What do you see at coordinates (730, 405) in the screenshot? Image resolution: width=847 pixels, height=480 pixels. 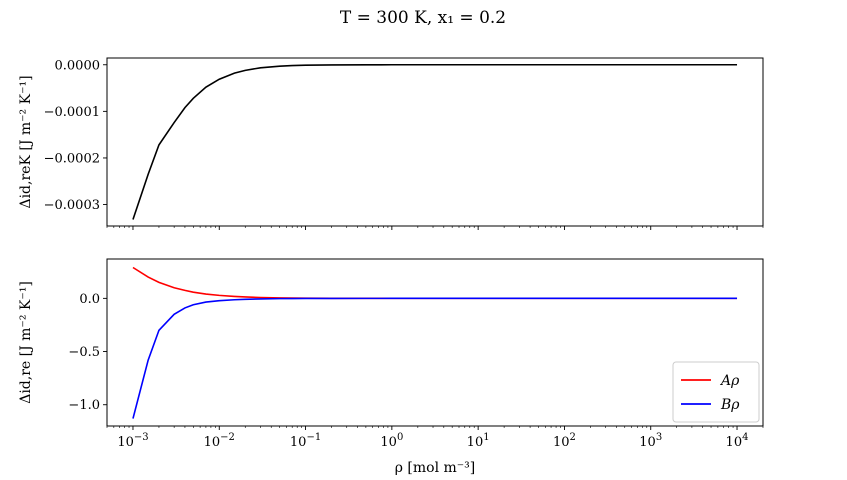 I see `legend-label: Bρ` at bounding box center [730, 405].